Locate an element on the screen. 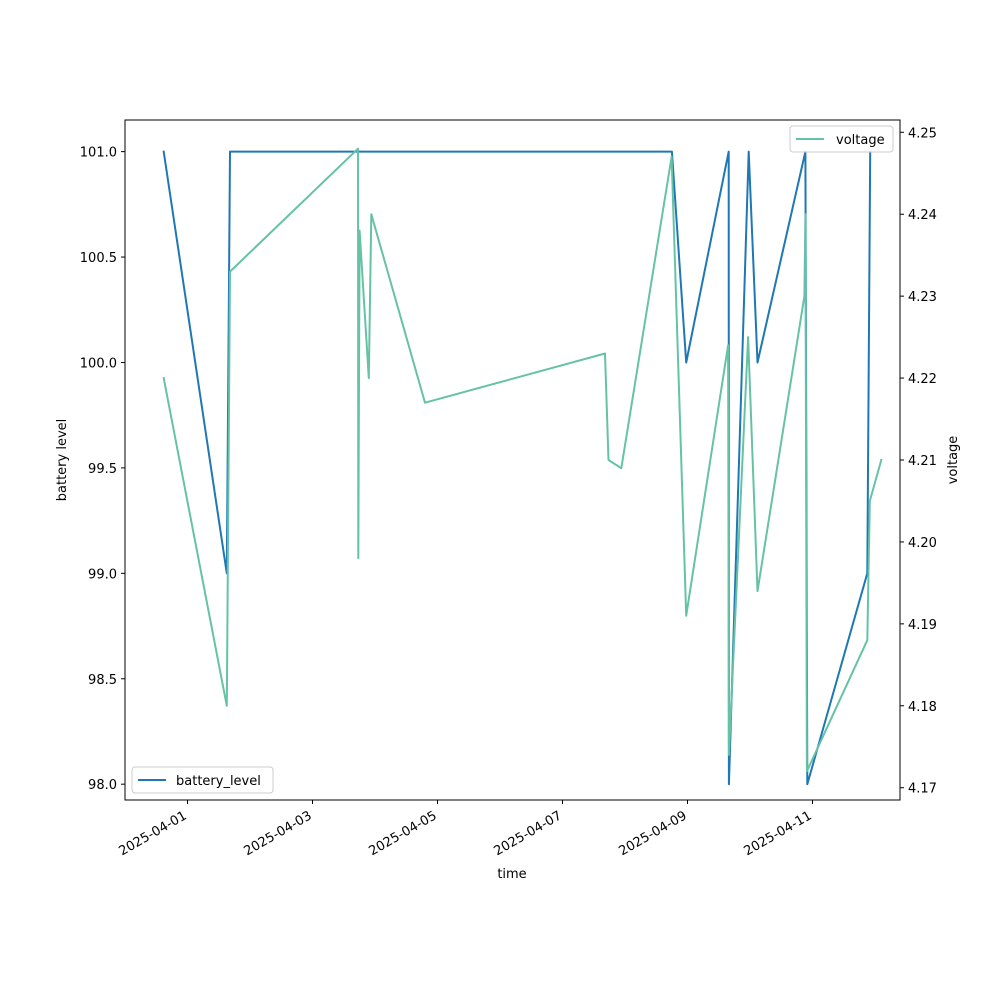 Image resolution: width=1000 pixels, height=1000 pixels. y-left-tick-label: 99.0 is located at coordinates (102, 574).